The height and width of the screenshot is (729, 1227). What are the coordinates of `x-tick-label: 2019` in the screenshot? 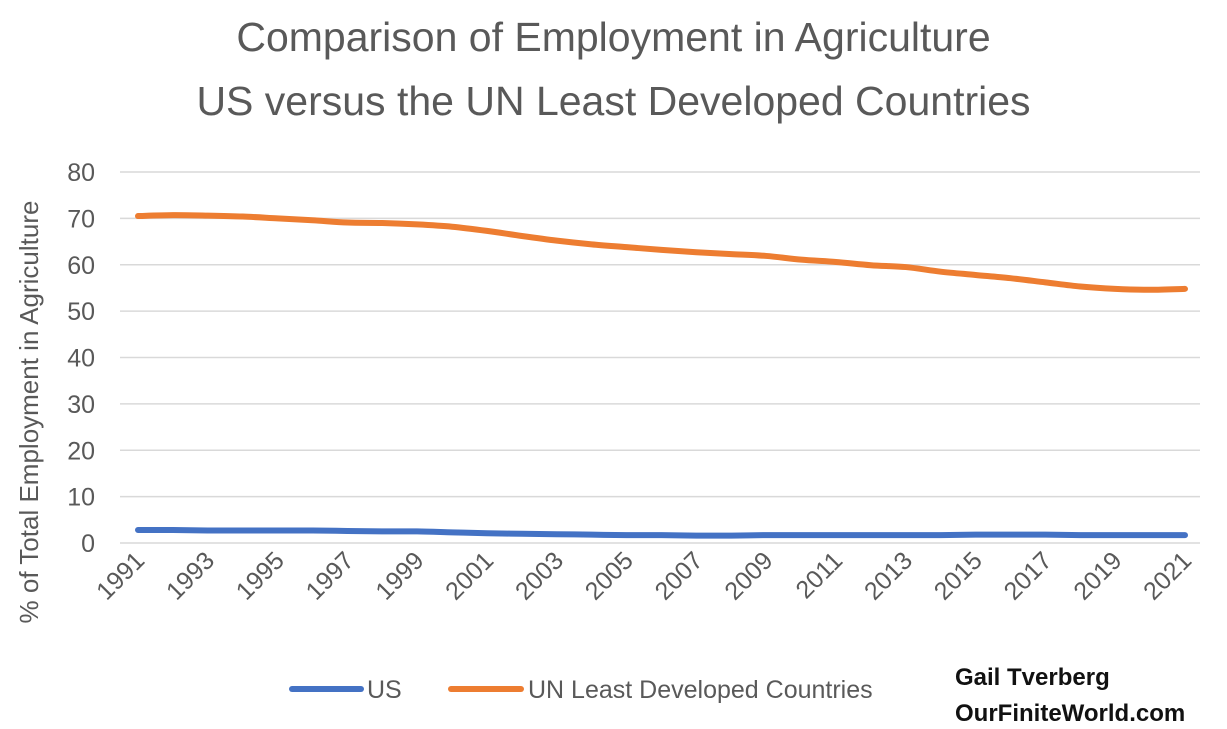 It's located at (1097, 575).